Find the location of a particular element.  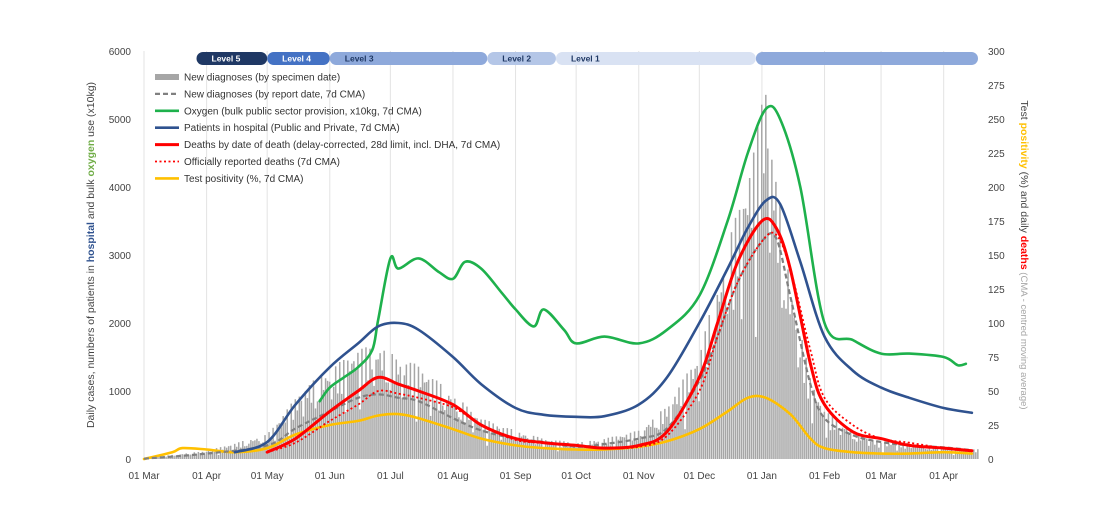

axis-title-segment: positivity is located at coordinates (1024, 146).